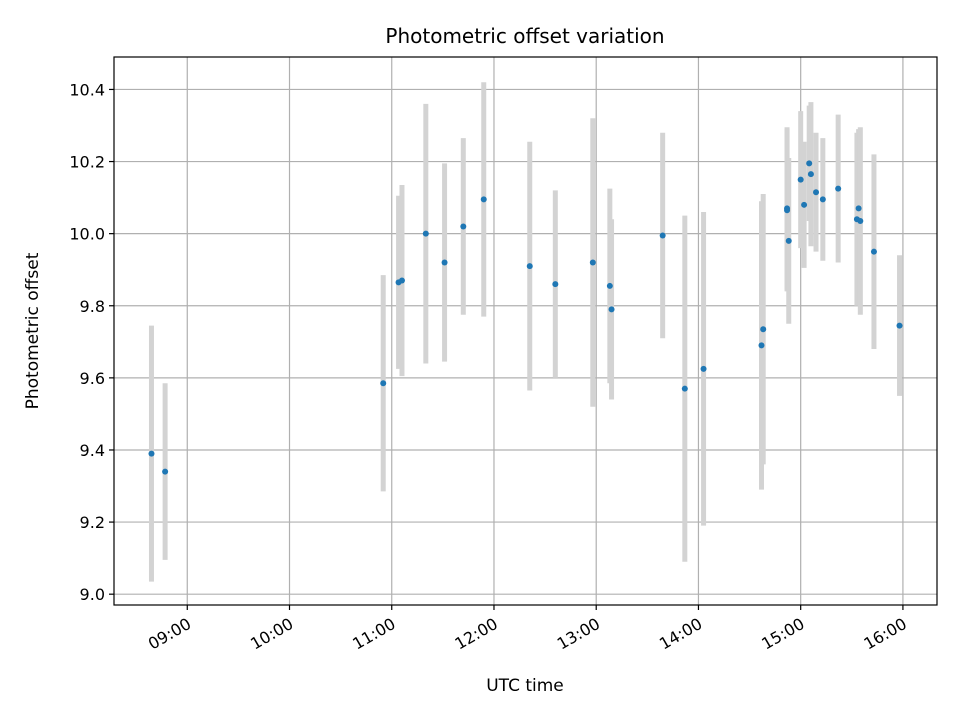 Image resolution: width=960 pixels, height=720 pixels. Describe the element at coordinates (92, 306) in the screenshot. I see `y-tick-label: 9.8` at that location.